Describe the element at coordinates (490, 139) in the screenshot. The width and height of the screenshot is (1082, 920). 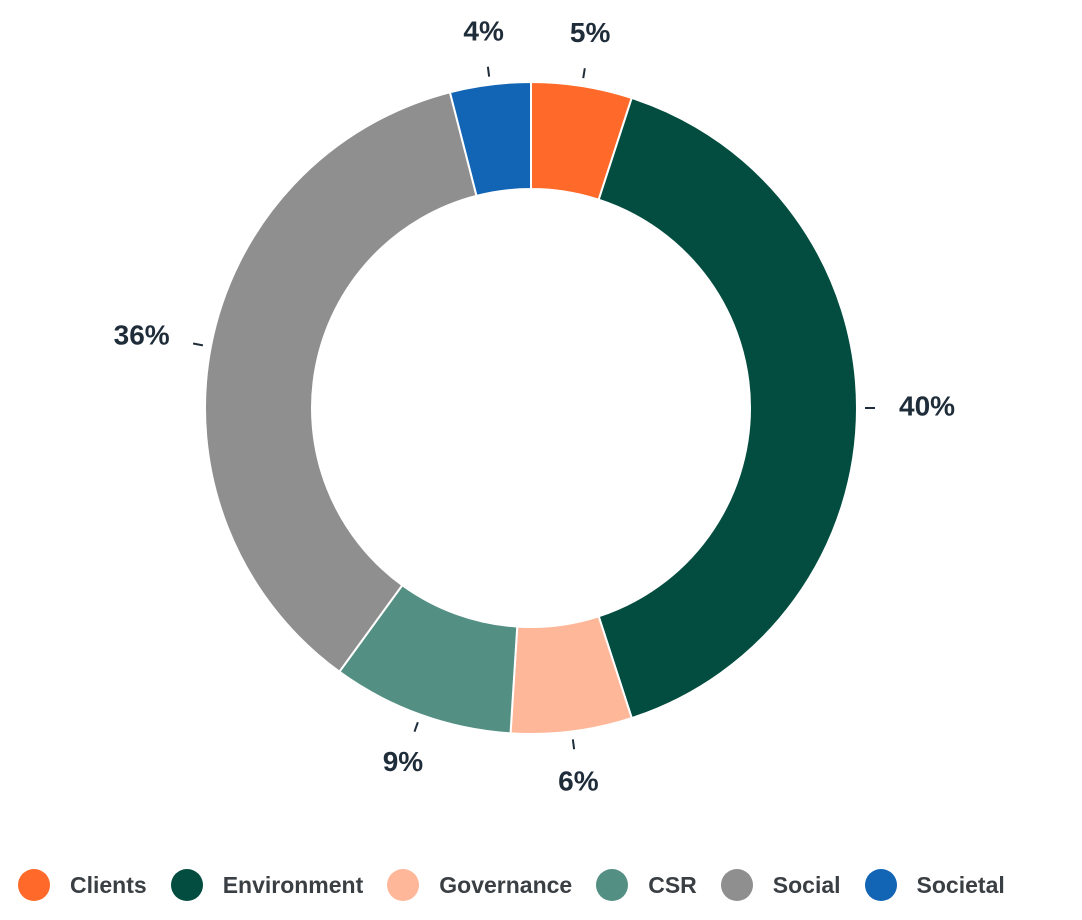
I see `slice-societal` at that location.